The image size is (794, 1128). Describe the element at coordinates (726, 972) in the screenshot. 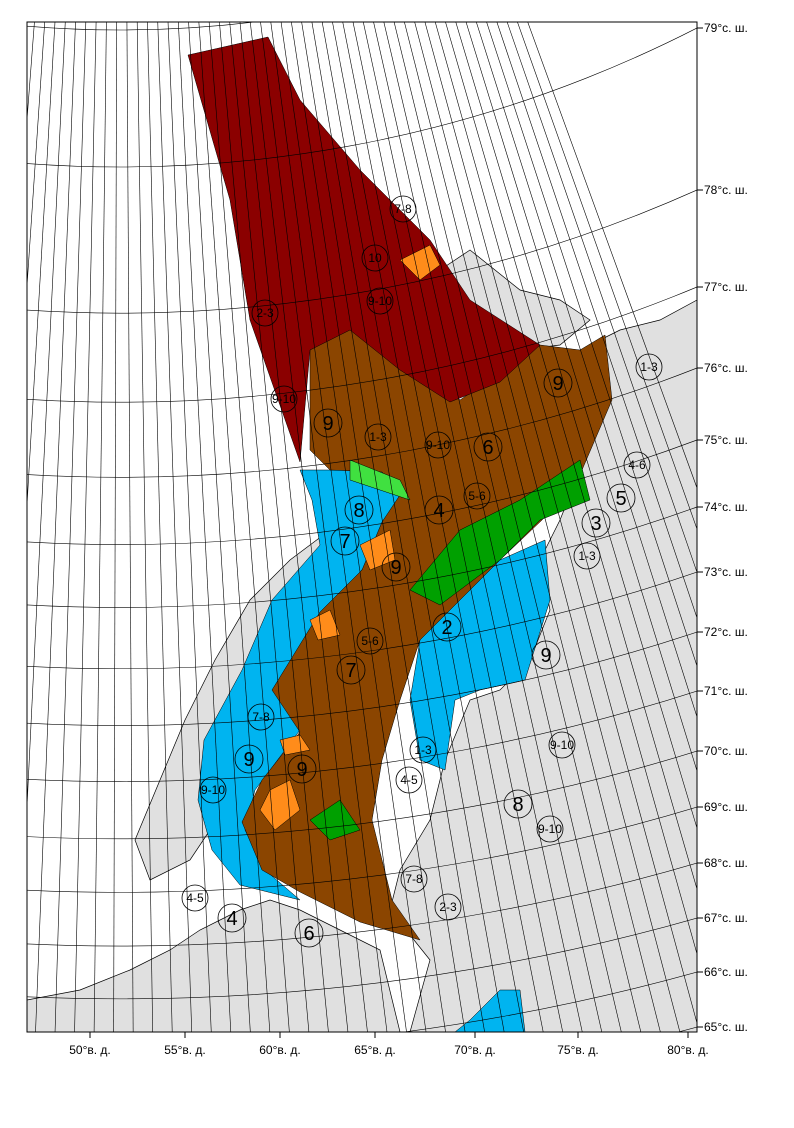

I see `lat-label: 66°с. ш.` at that location.